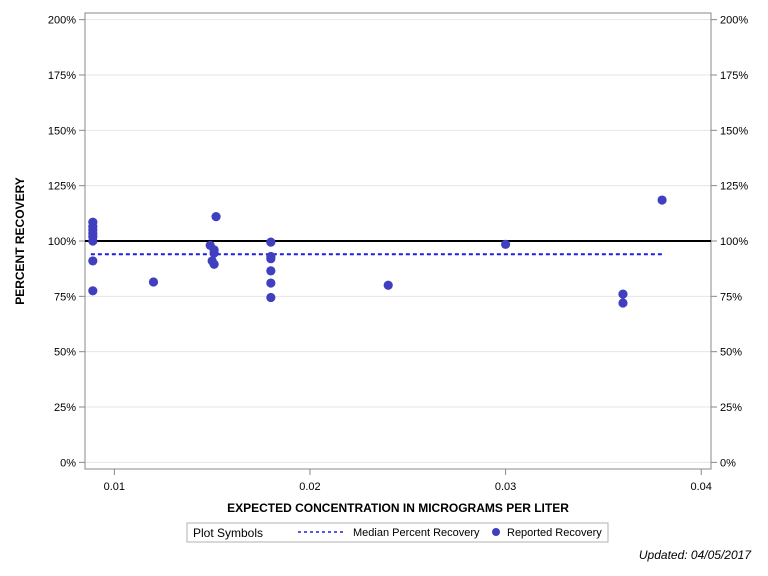 This screenshot has height=576, width=768. I want to click on y-tick-label-right: 200%, so click(734, 21).